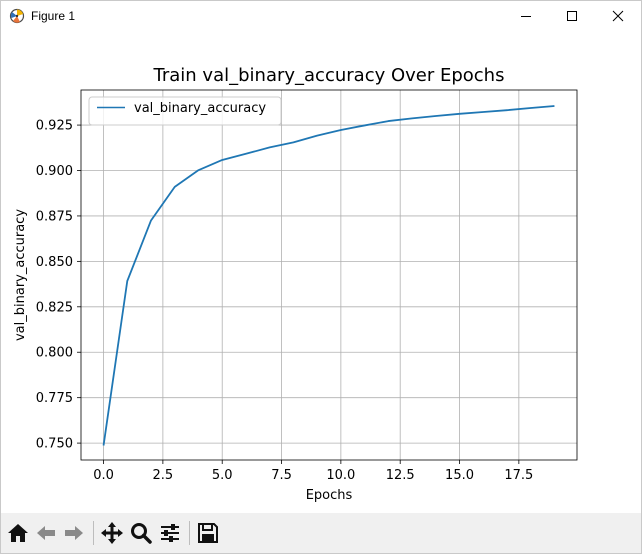  I want to click on y-tick-label: 0.750, so click(54, 444).